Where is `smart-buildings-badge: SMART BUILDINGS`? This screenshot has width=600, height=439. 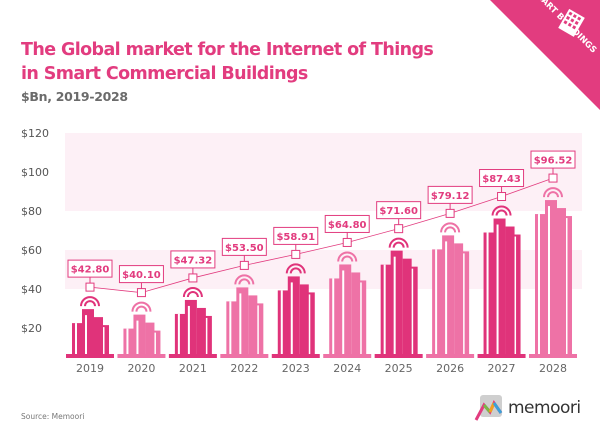 smart-buildings-badge: SMART BUILDINGS is located at coordinates (545, 55).